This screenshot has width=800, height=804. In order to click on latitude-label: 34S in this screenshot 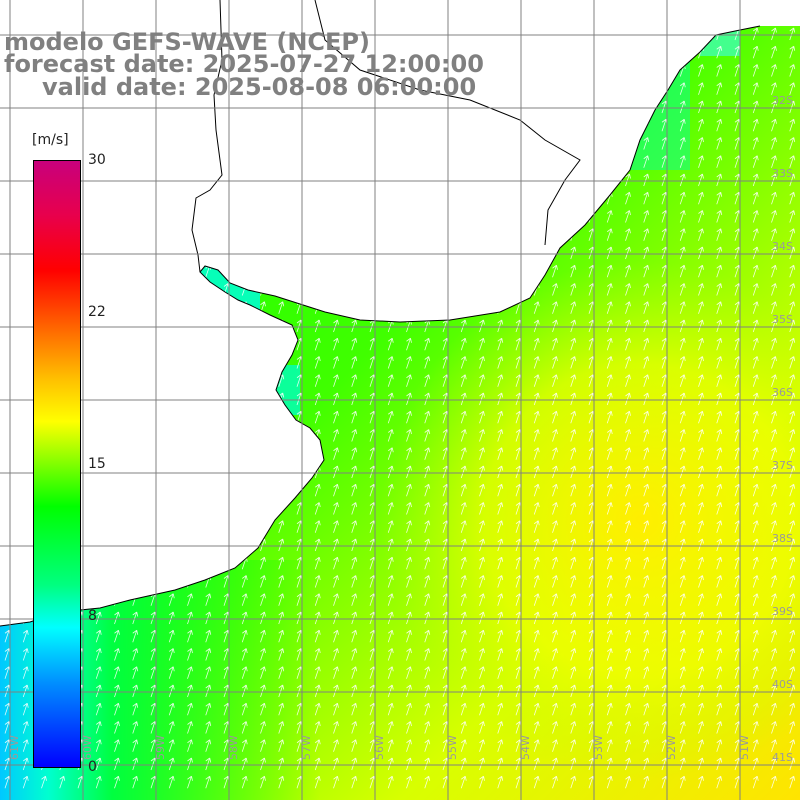, I will do `click(782, 246)`.